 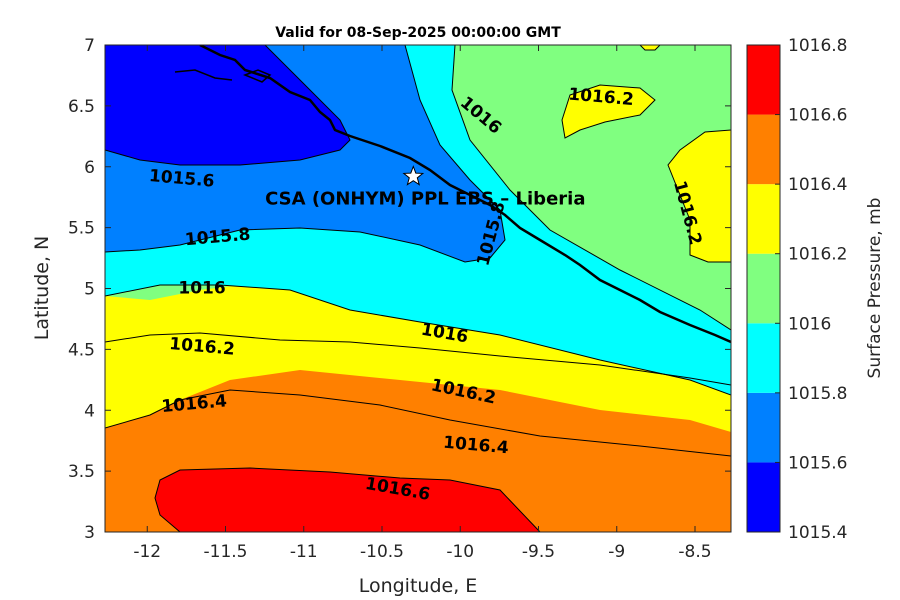 What do you see at coordinates (89, 46) in the screenshot?
I see `y-tick-label: 7` at bounding box center [89, 46].